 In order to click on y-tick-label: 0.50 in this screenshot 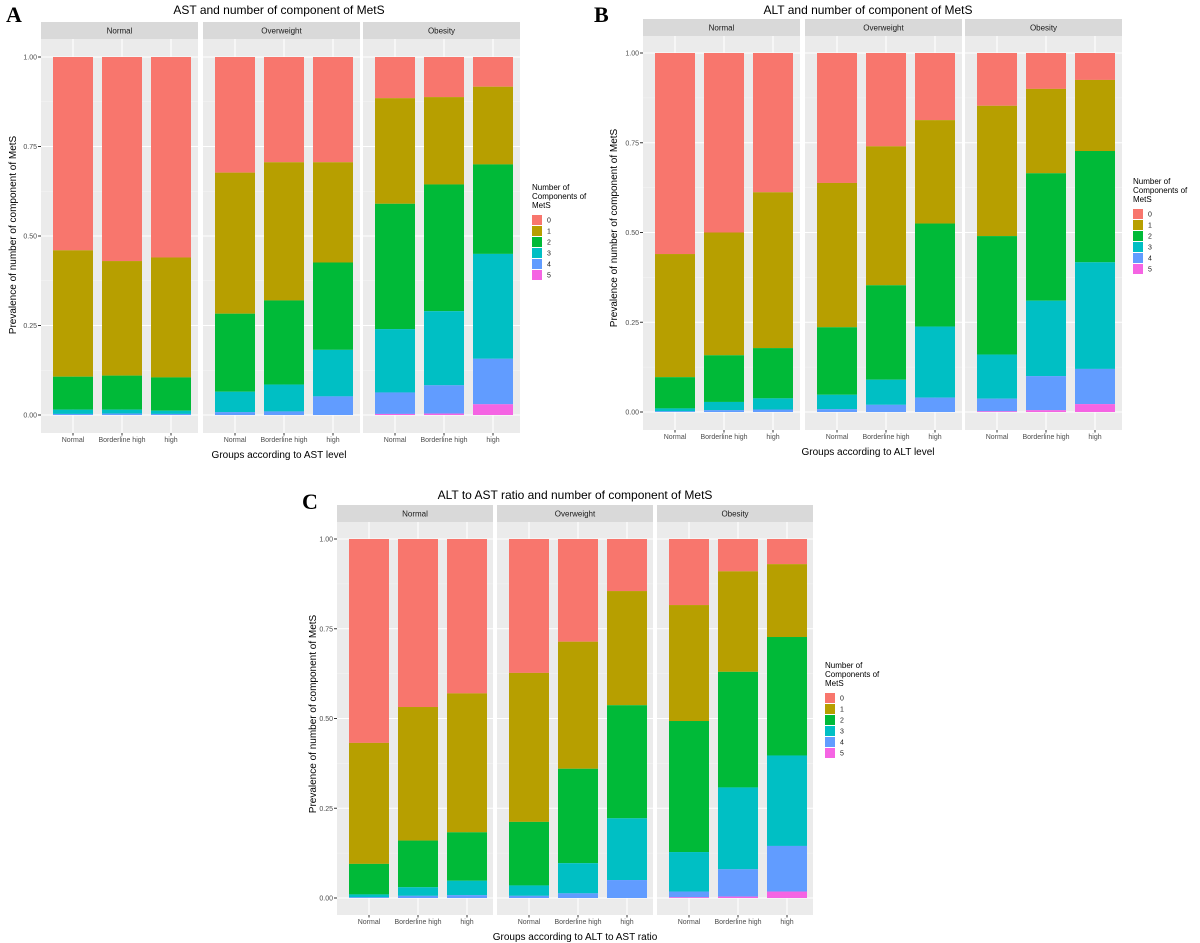, I will do `click(30, 237)`.